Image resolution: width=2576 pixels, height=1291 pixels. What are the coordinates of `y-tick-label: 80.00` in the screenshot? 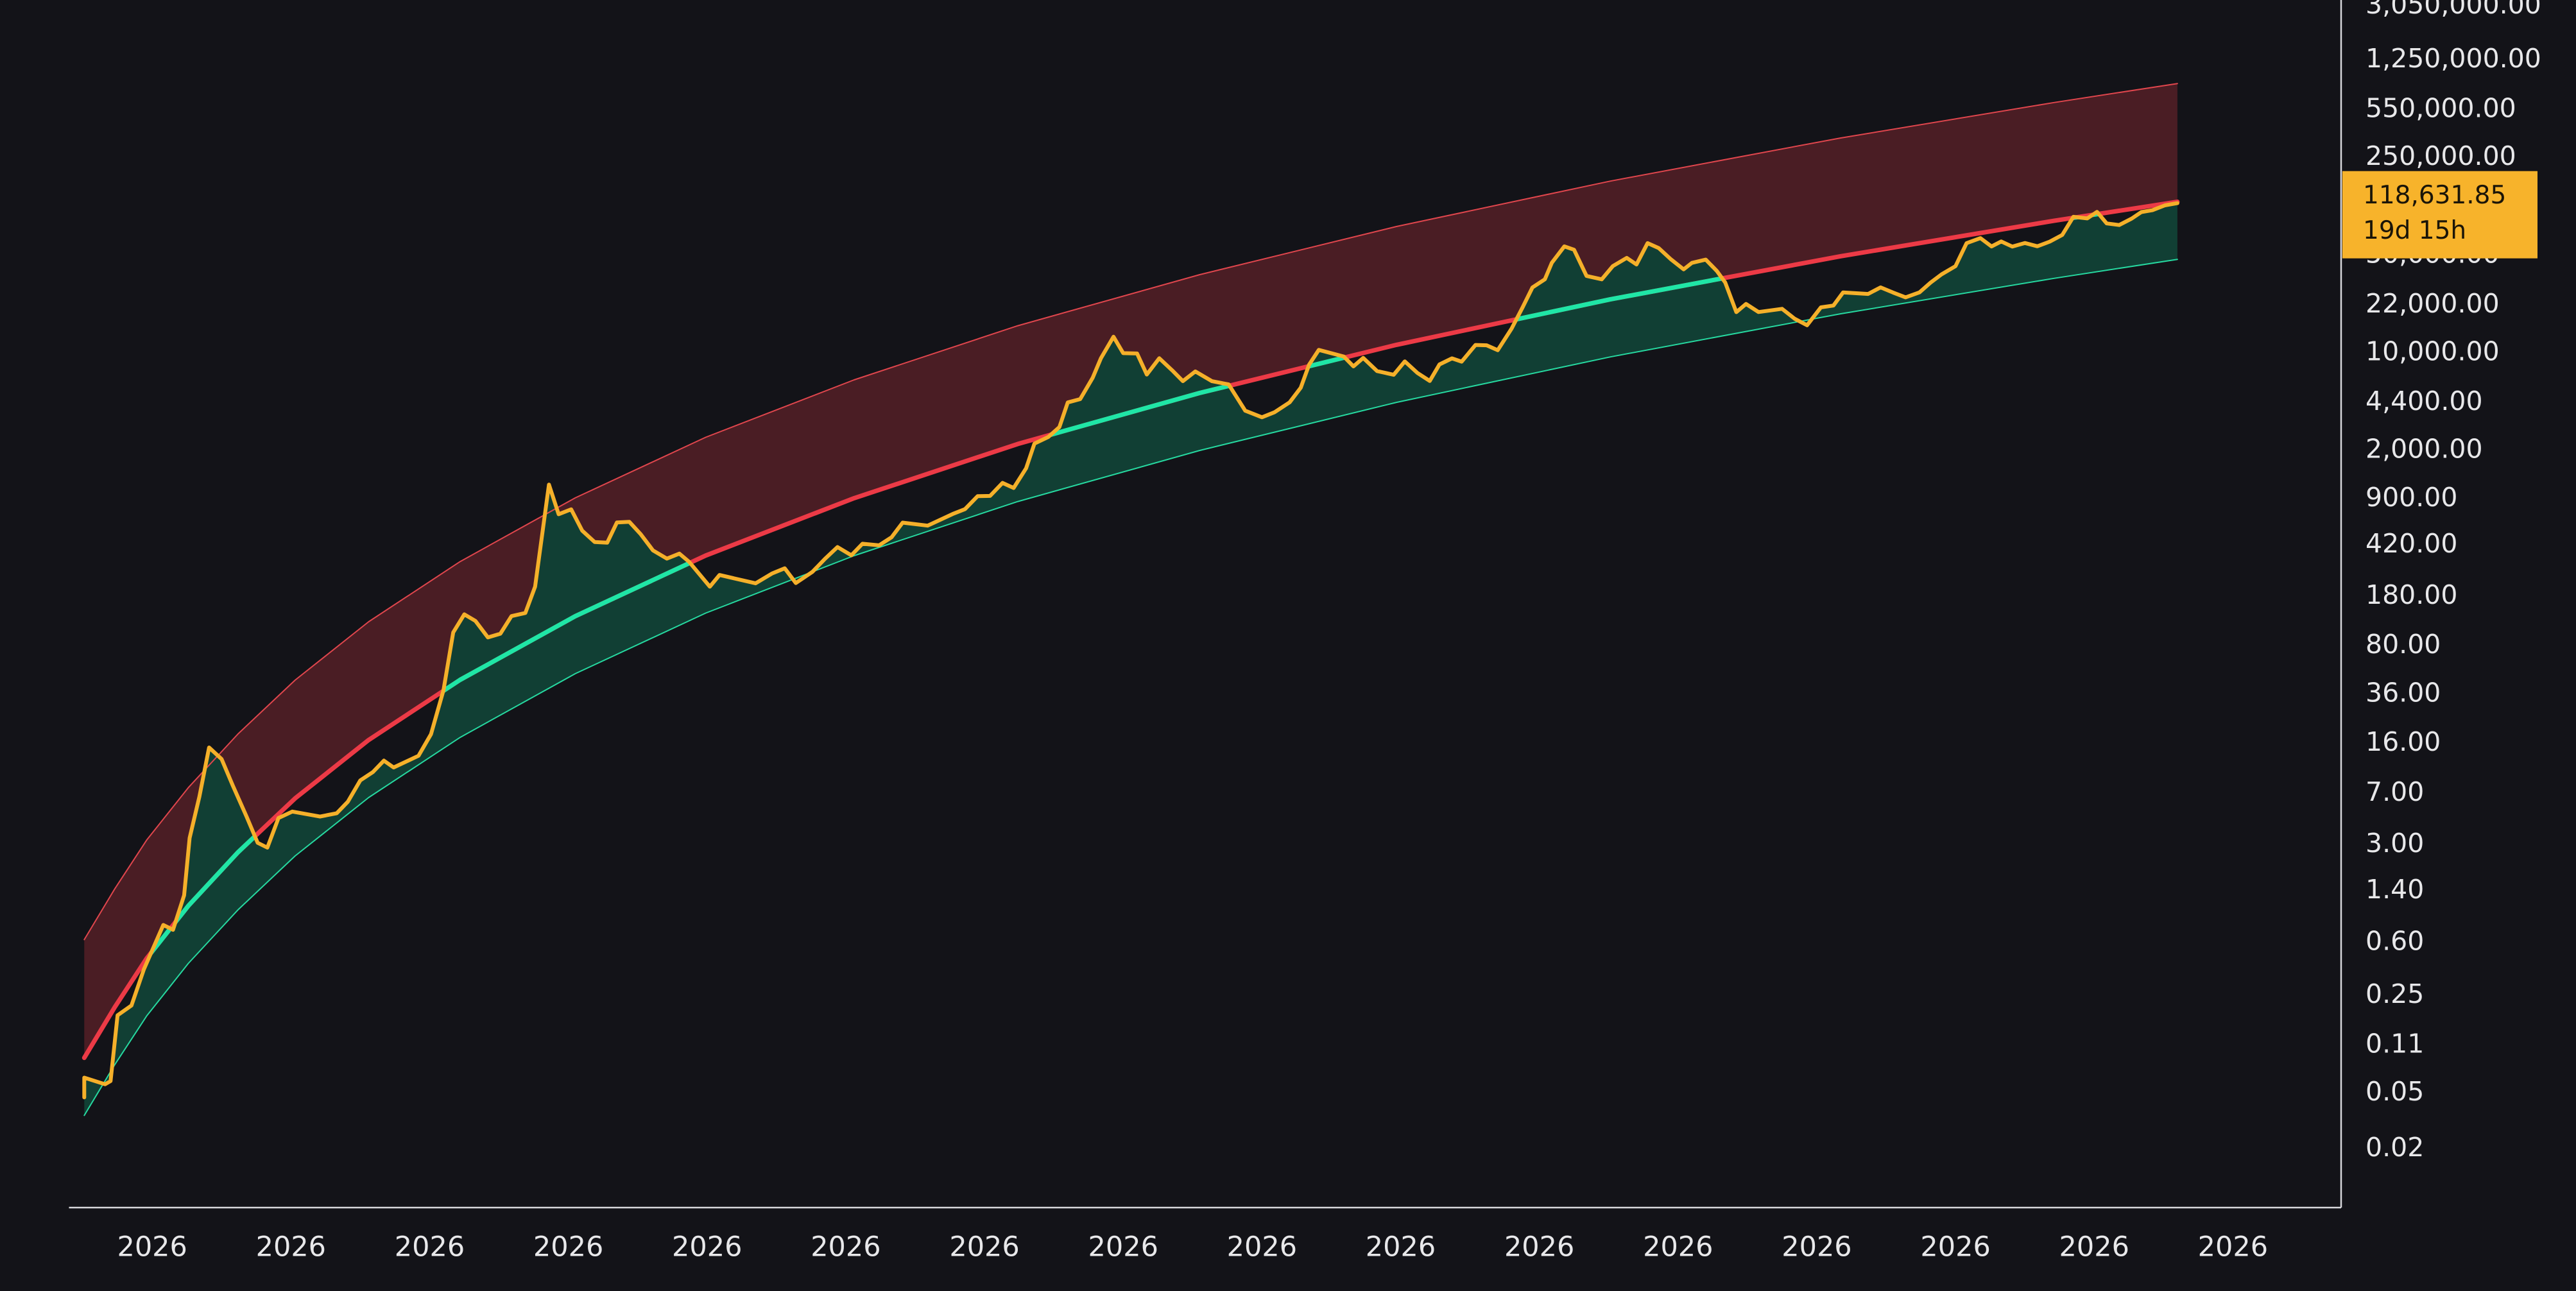 It's located at (2403, 644).